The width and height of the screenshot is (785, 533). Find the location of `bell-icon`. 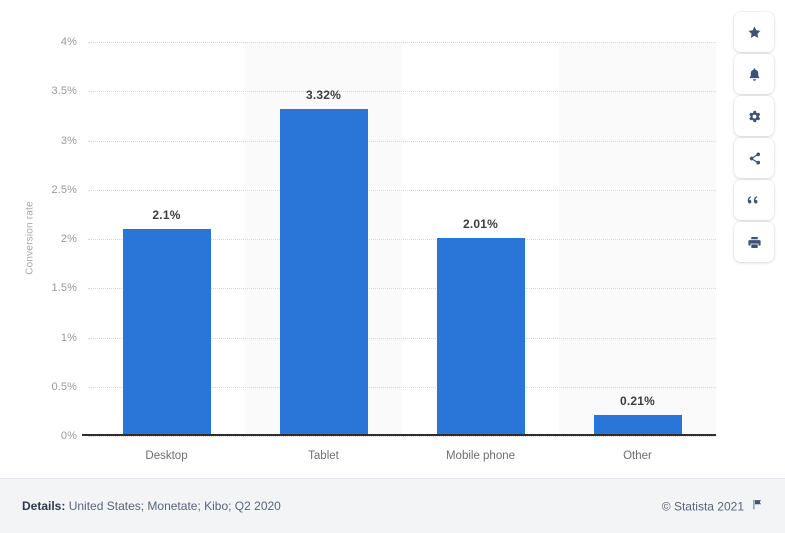

bell-icon is located at coordinates (754, 74).